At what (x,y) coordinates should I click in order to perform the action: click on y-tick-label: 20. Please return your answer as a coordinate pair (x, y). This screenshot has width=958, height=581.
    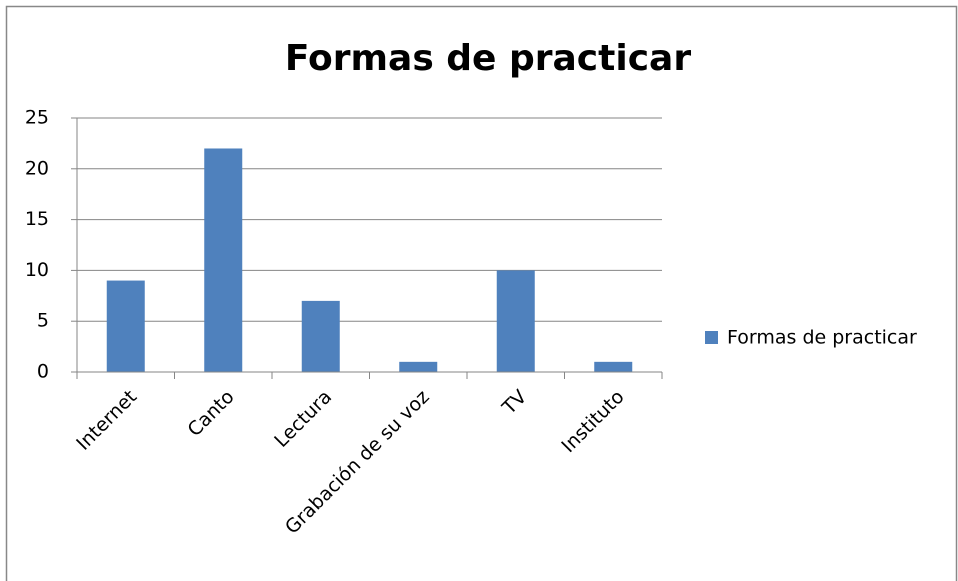
    Looking at the image, I should click on (37, 168).